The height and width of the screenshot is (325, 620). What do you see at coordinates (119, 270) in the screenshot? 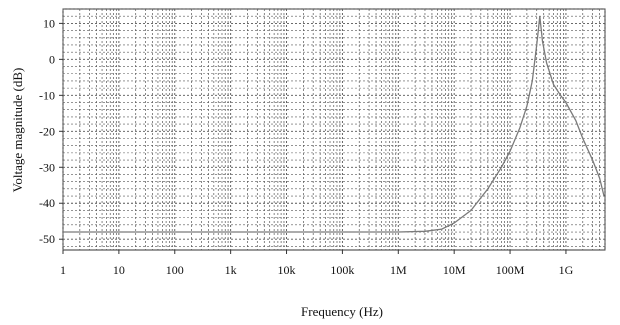
I see `x-tick-label: 10` at bounding box center [119, 270].